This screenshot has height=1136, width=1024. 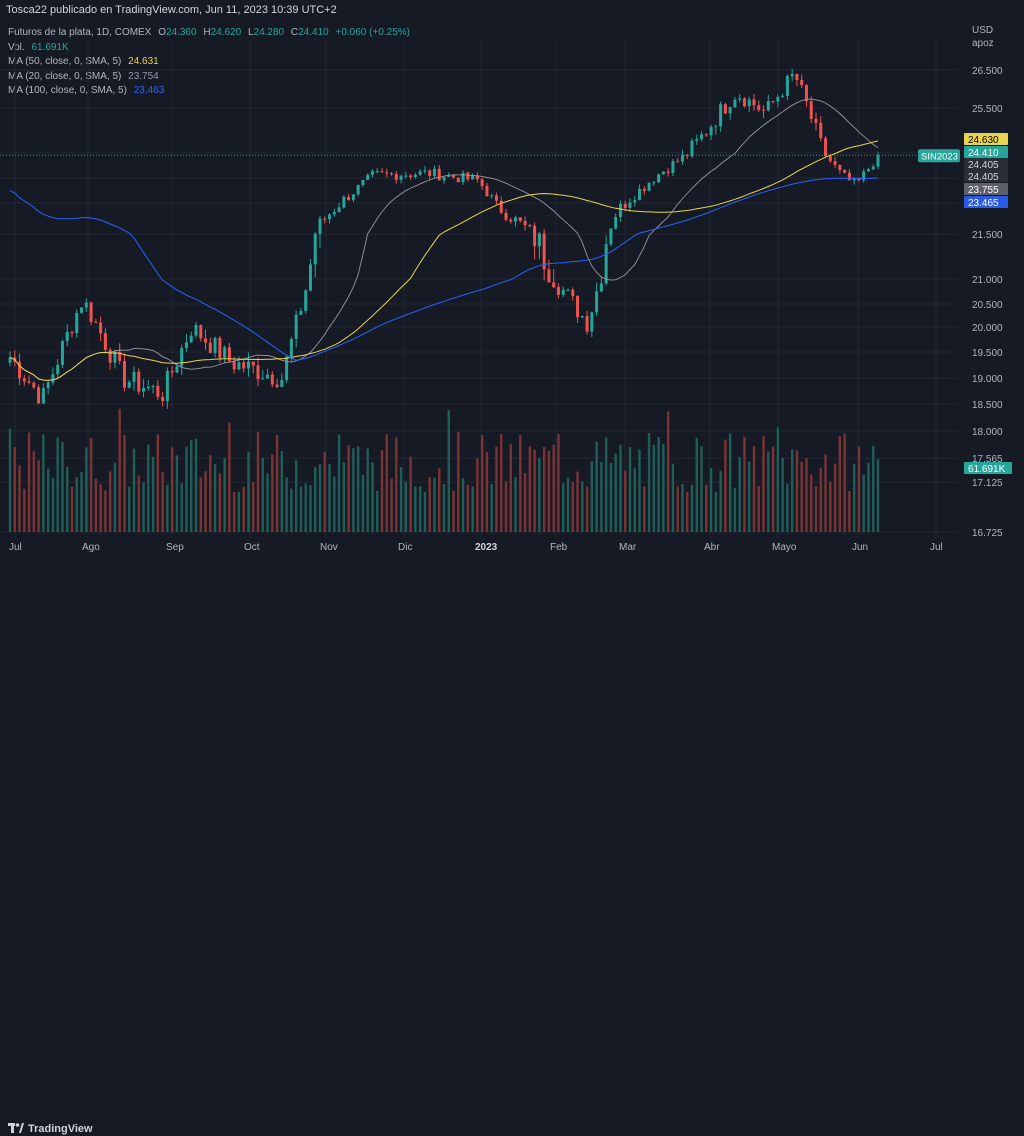 I want to click on price-tag-label: 23.465, so click(x=983, y=203).